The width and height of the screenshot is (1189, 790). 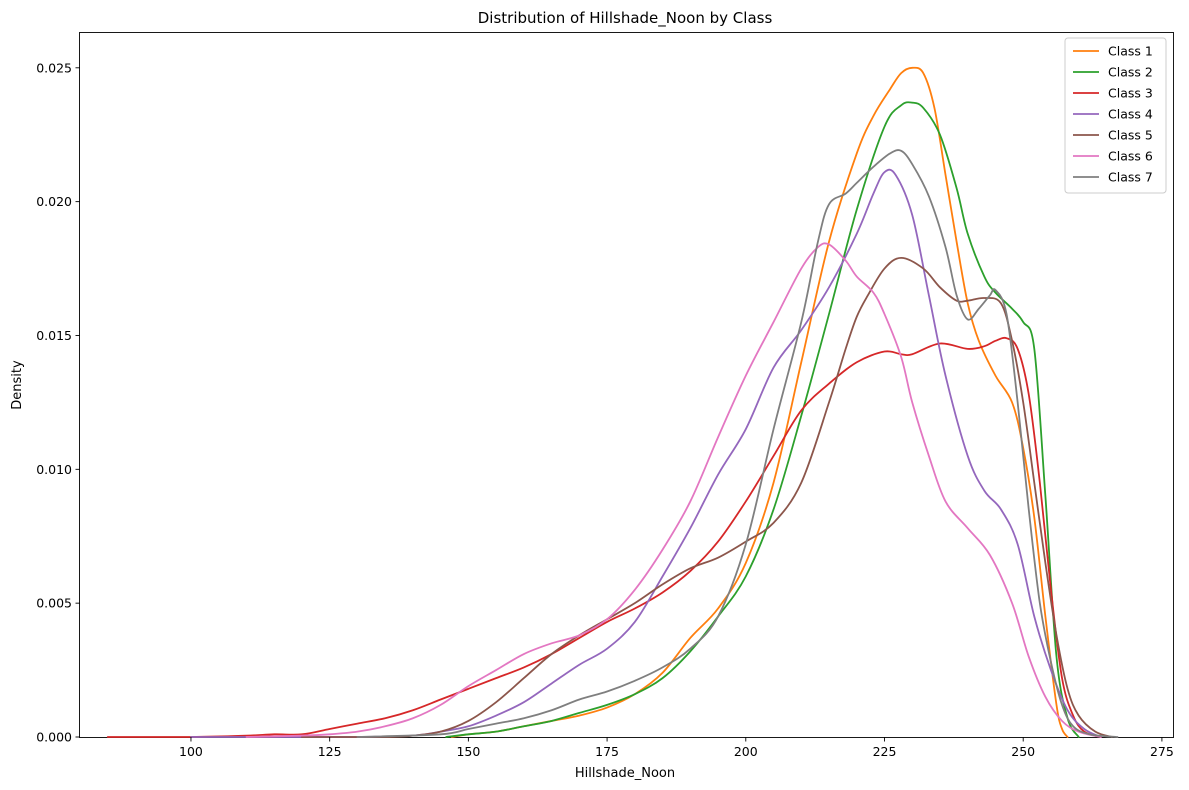 What do you see at coordinates (1130, 51) in the screenshot?
I see `legend-label-class-1: Class 1` at bounding box center [1130, 51].